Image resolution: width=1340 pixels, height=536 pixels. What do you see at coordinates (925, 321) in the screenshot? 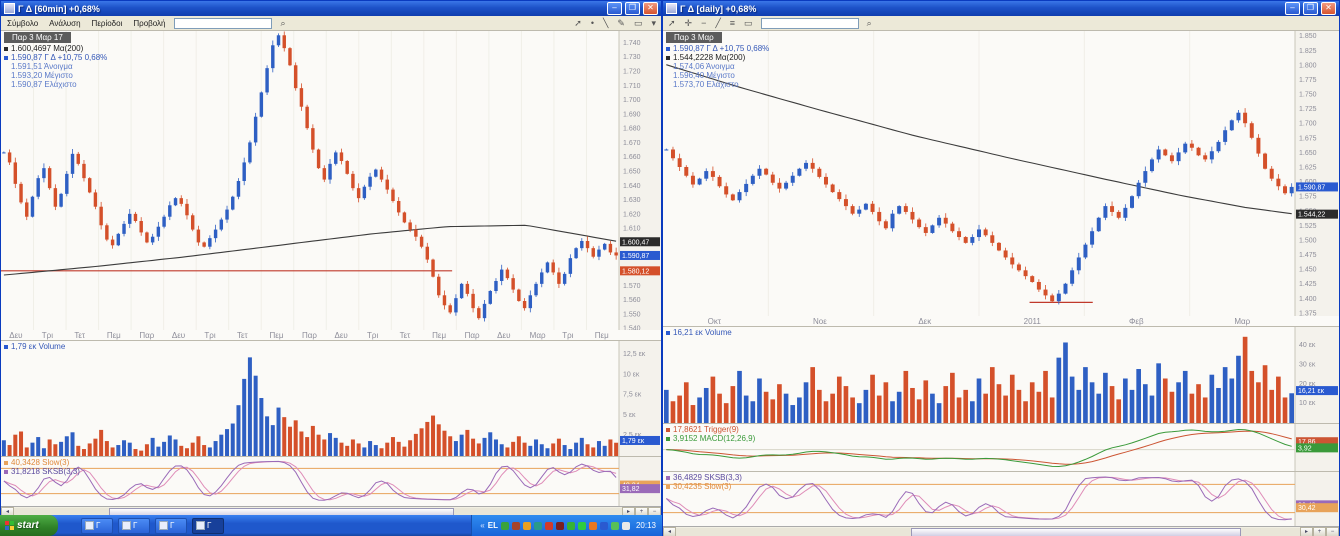
I see `date-axis-label: Δεκ` at bounding box center [925, 321].